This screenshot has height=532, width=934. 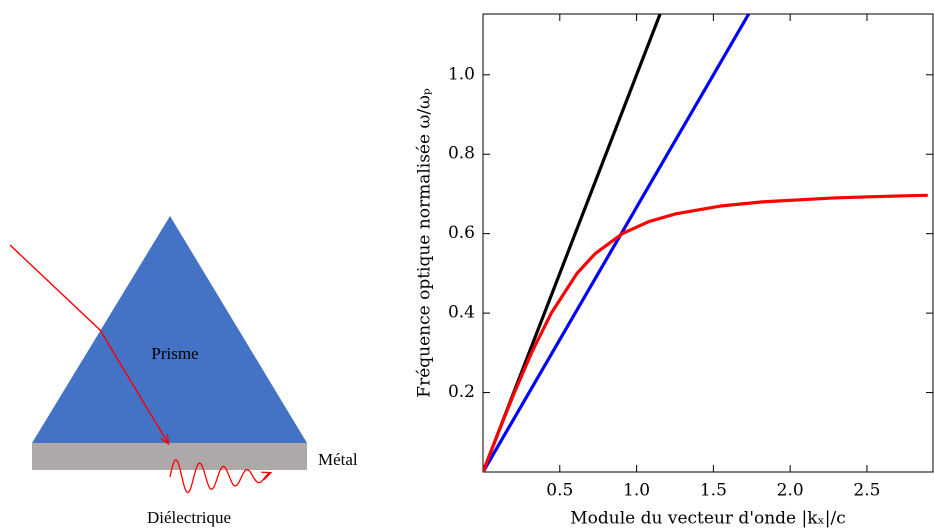 What do you see at coordinates (559, 491) in the screenshot?
I see `x-tick-label: 0.5` at bounding box center [559, 491].